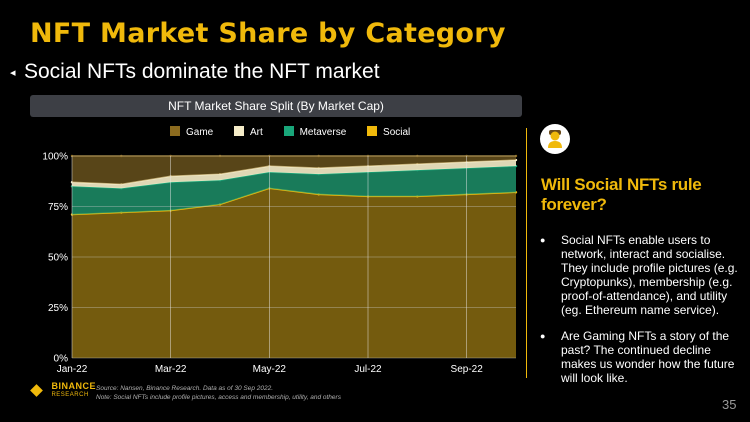 This screenshot has height=422, width=750. I want to click on y-tick-label: 100%, so click(55, 157).